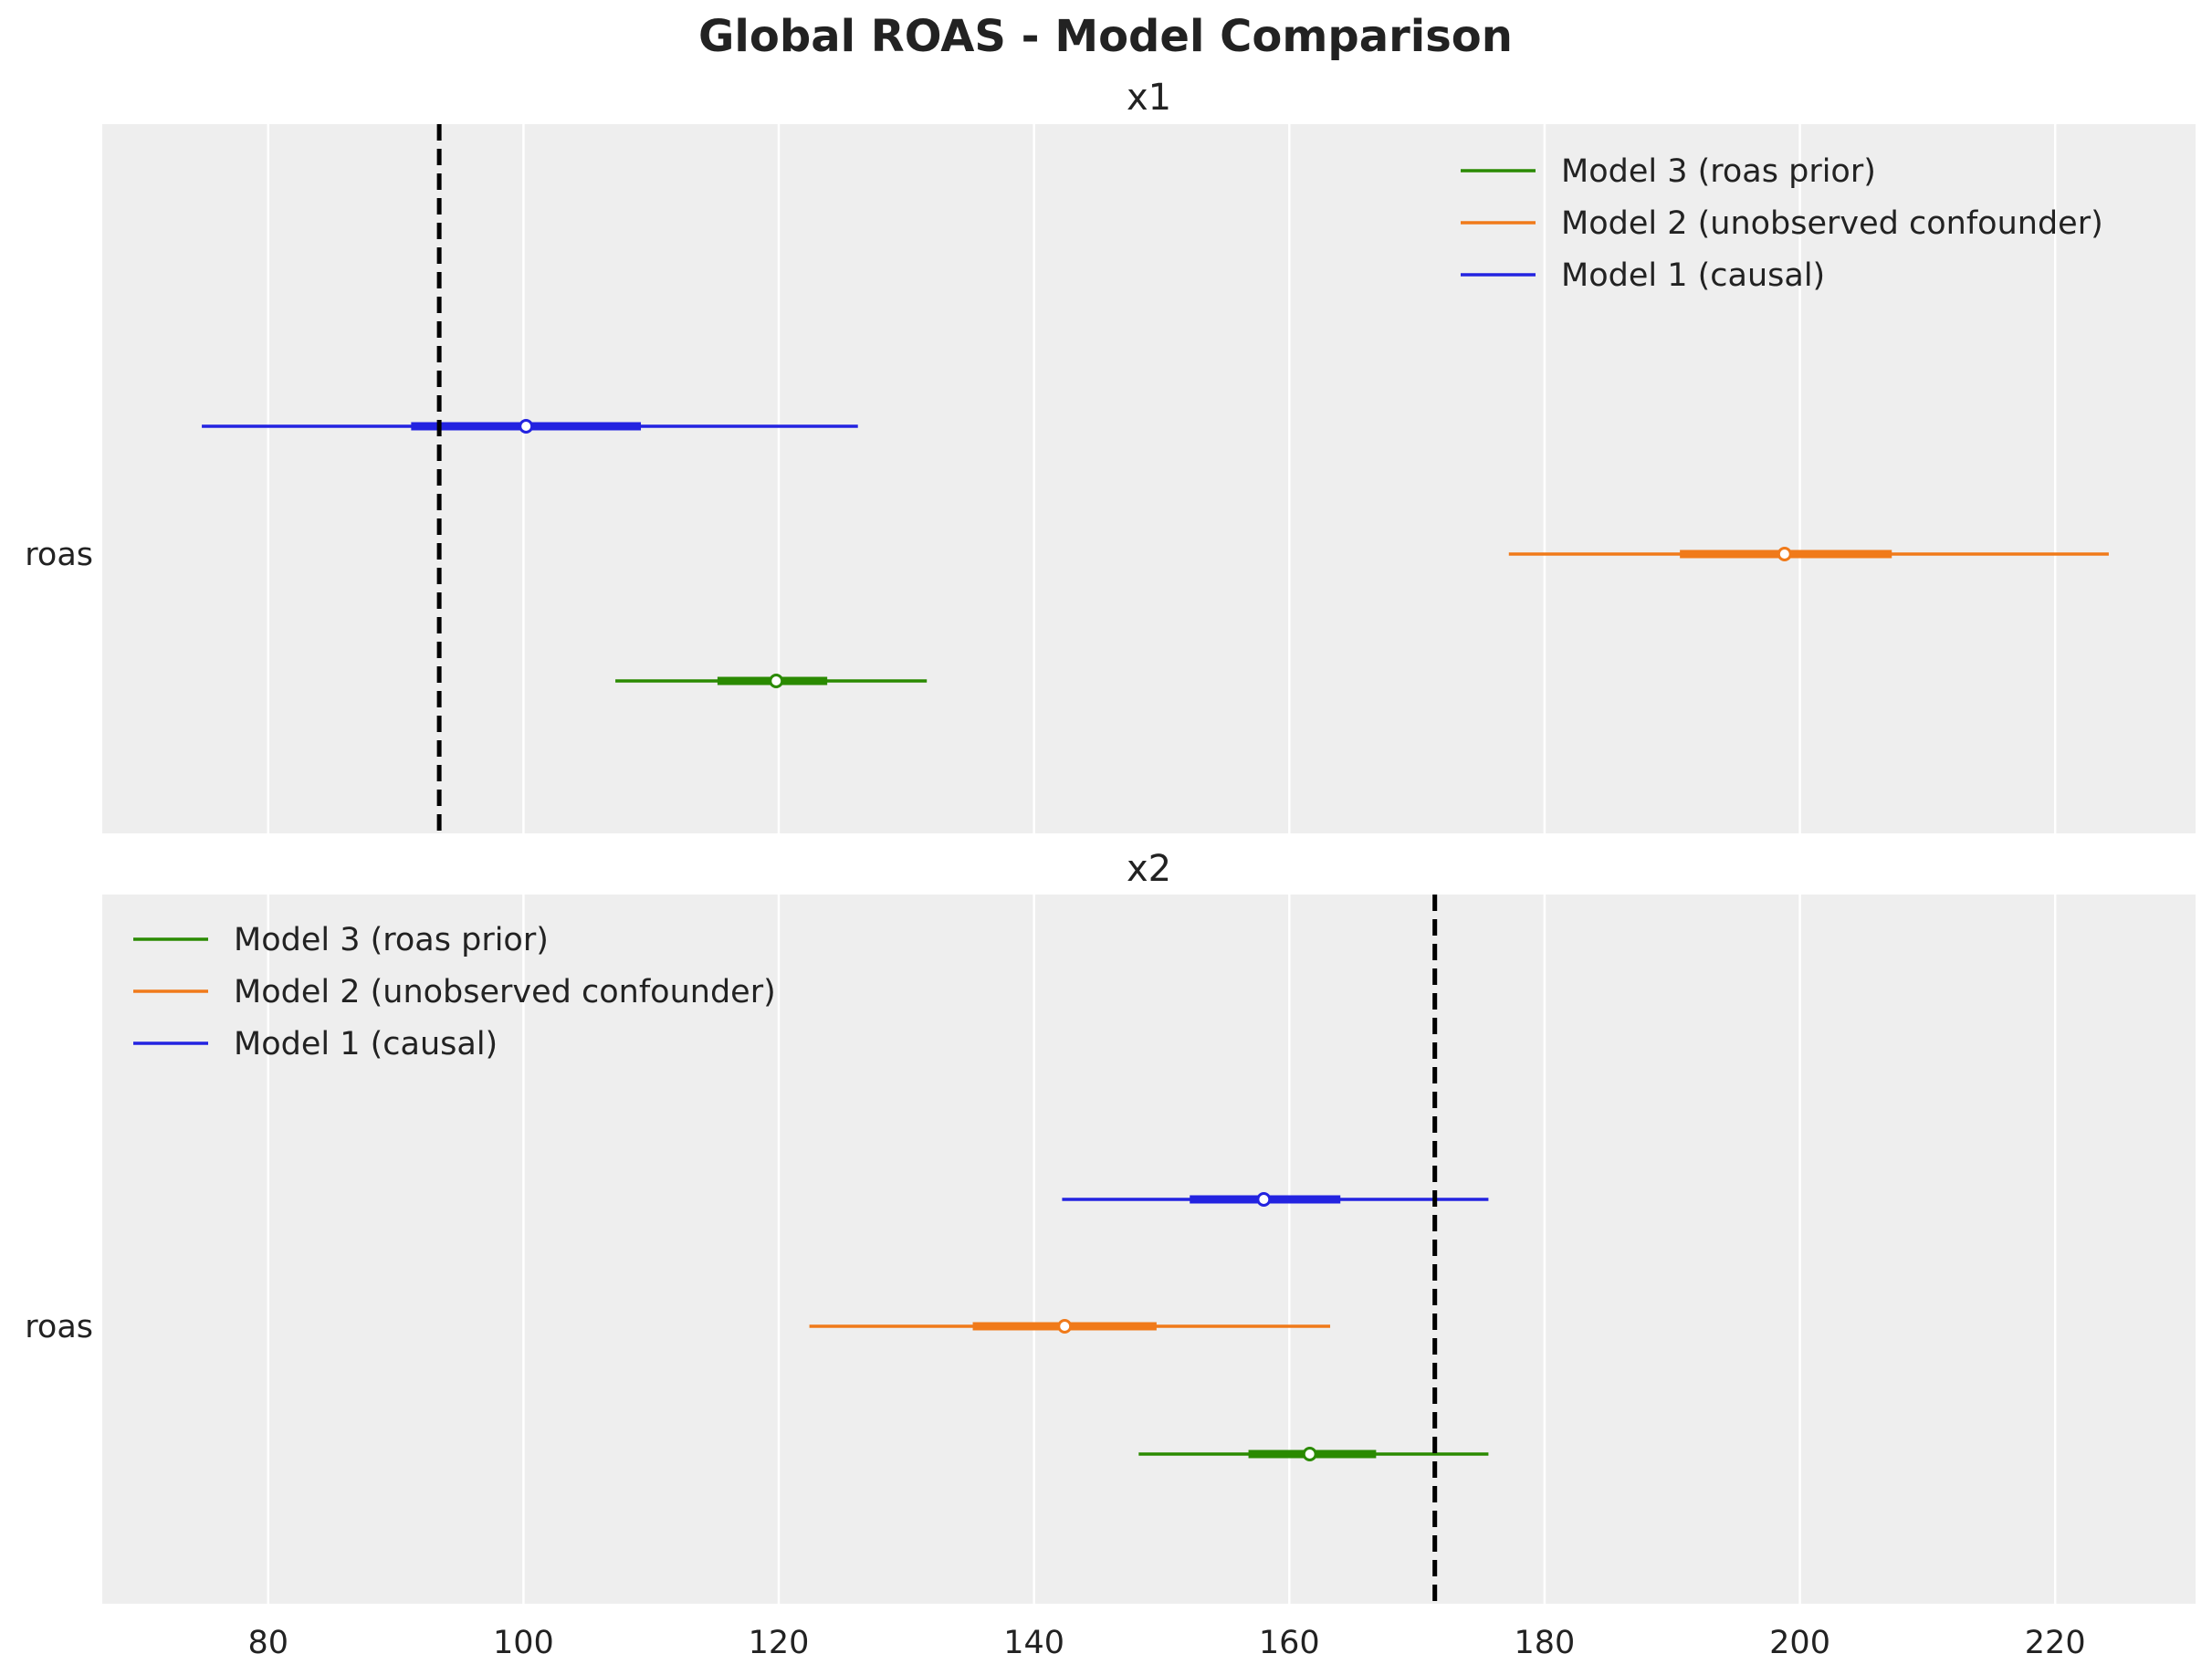 This screenshot has width=2212, height=1664. What do you see at coordinates (391, 940) in the screenshot?
I see `panel-2-legend-label-1: Model 3 (roas prior)` at bounding box center [391, 940].